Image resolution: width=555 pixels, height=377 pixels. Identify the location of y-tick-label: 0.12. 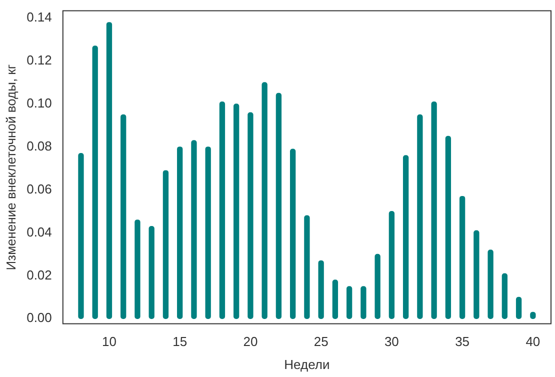
(39, 60).